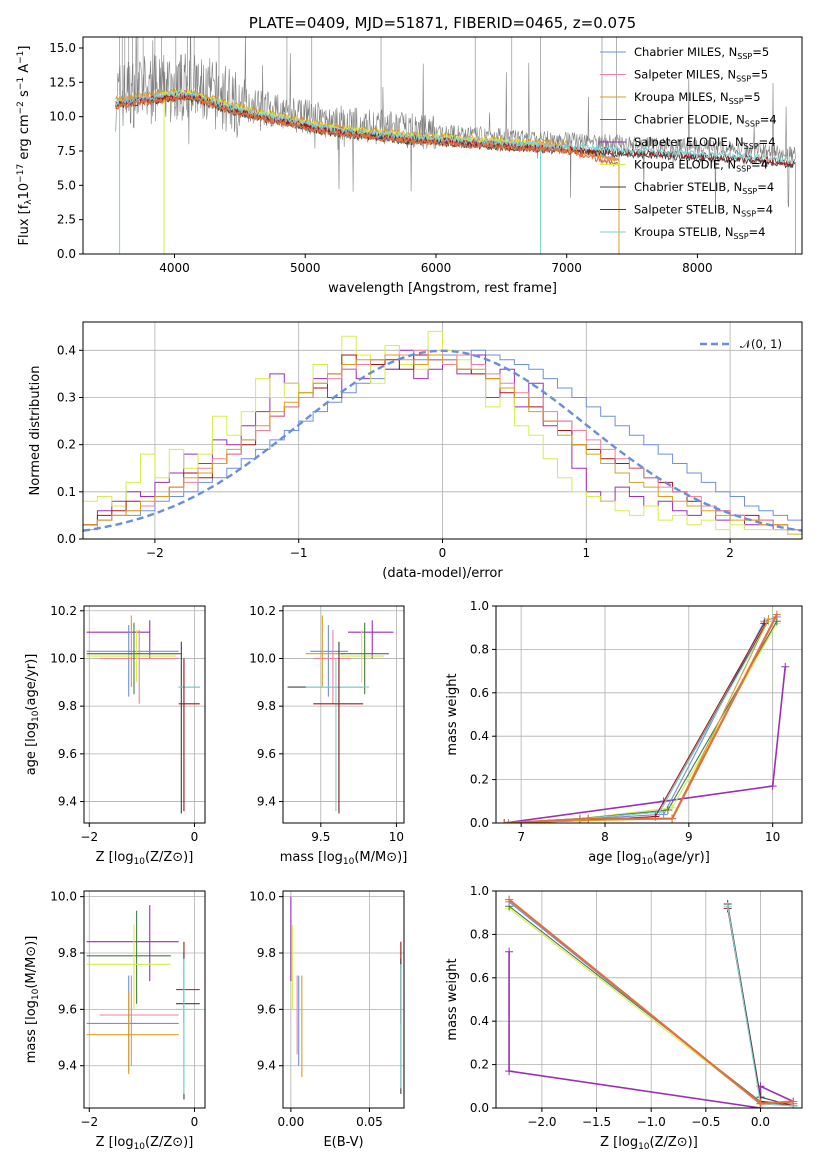 The width and height of the screenshot is (819, 1170). I want to click on y-axis-label: Normed distribution, so click(35, 431).